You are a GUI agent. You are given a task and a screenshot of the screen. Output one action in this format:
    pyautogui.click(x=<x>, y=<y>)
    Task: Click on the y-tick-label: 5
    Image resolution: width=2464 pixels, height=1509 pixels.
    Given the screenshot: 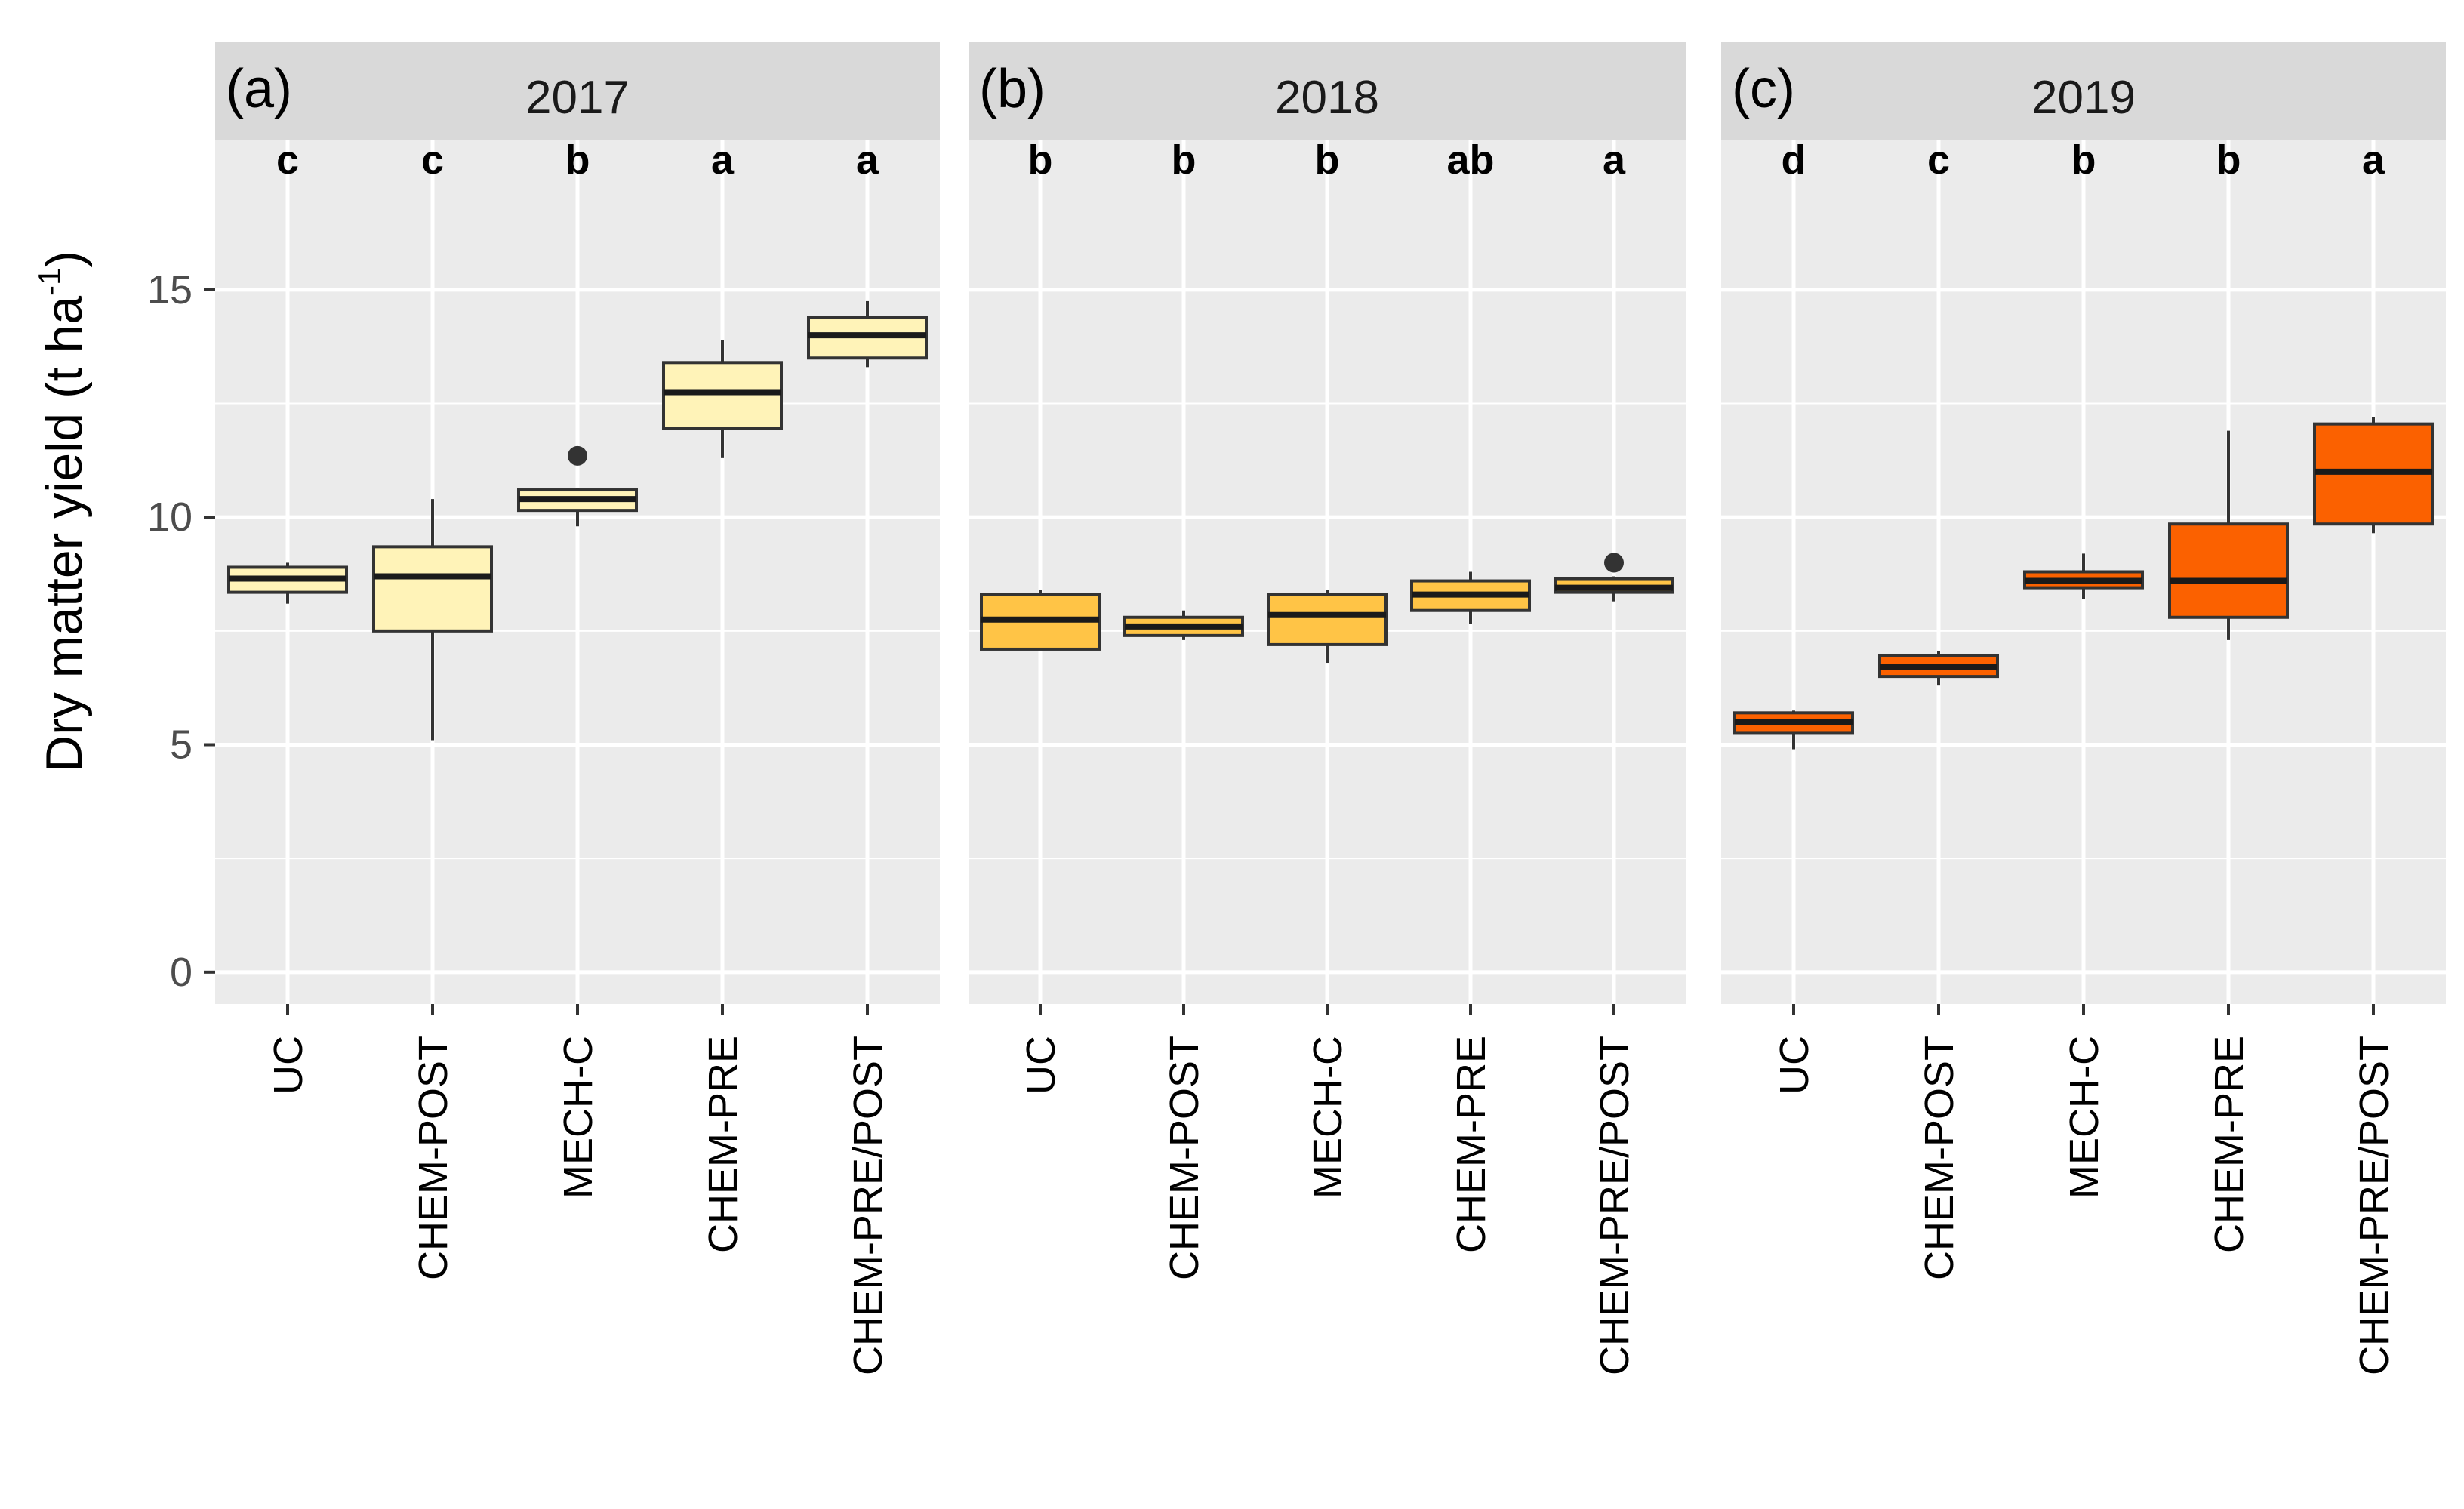 What is the action you would take?
    pyautogui.click(x=181, y=745)
    